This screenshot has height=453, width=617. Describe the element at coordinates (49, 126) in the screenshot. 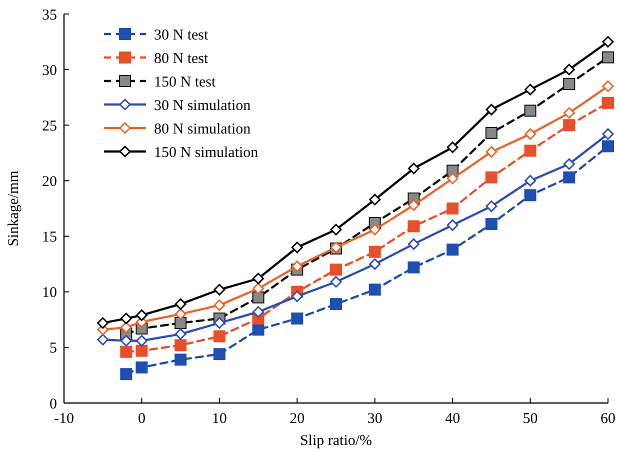

I see `y-tick-label: 25` at that location.